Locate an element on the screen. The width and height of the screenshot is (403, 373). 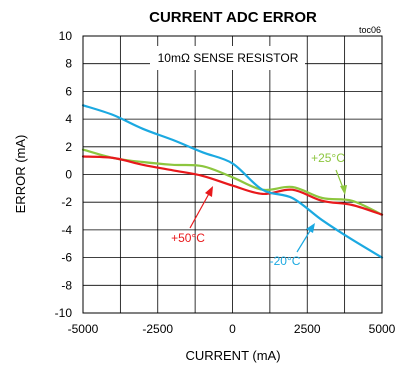
chart-tag: toc06 is located at coordinates (370, 30).